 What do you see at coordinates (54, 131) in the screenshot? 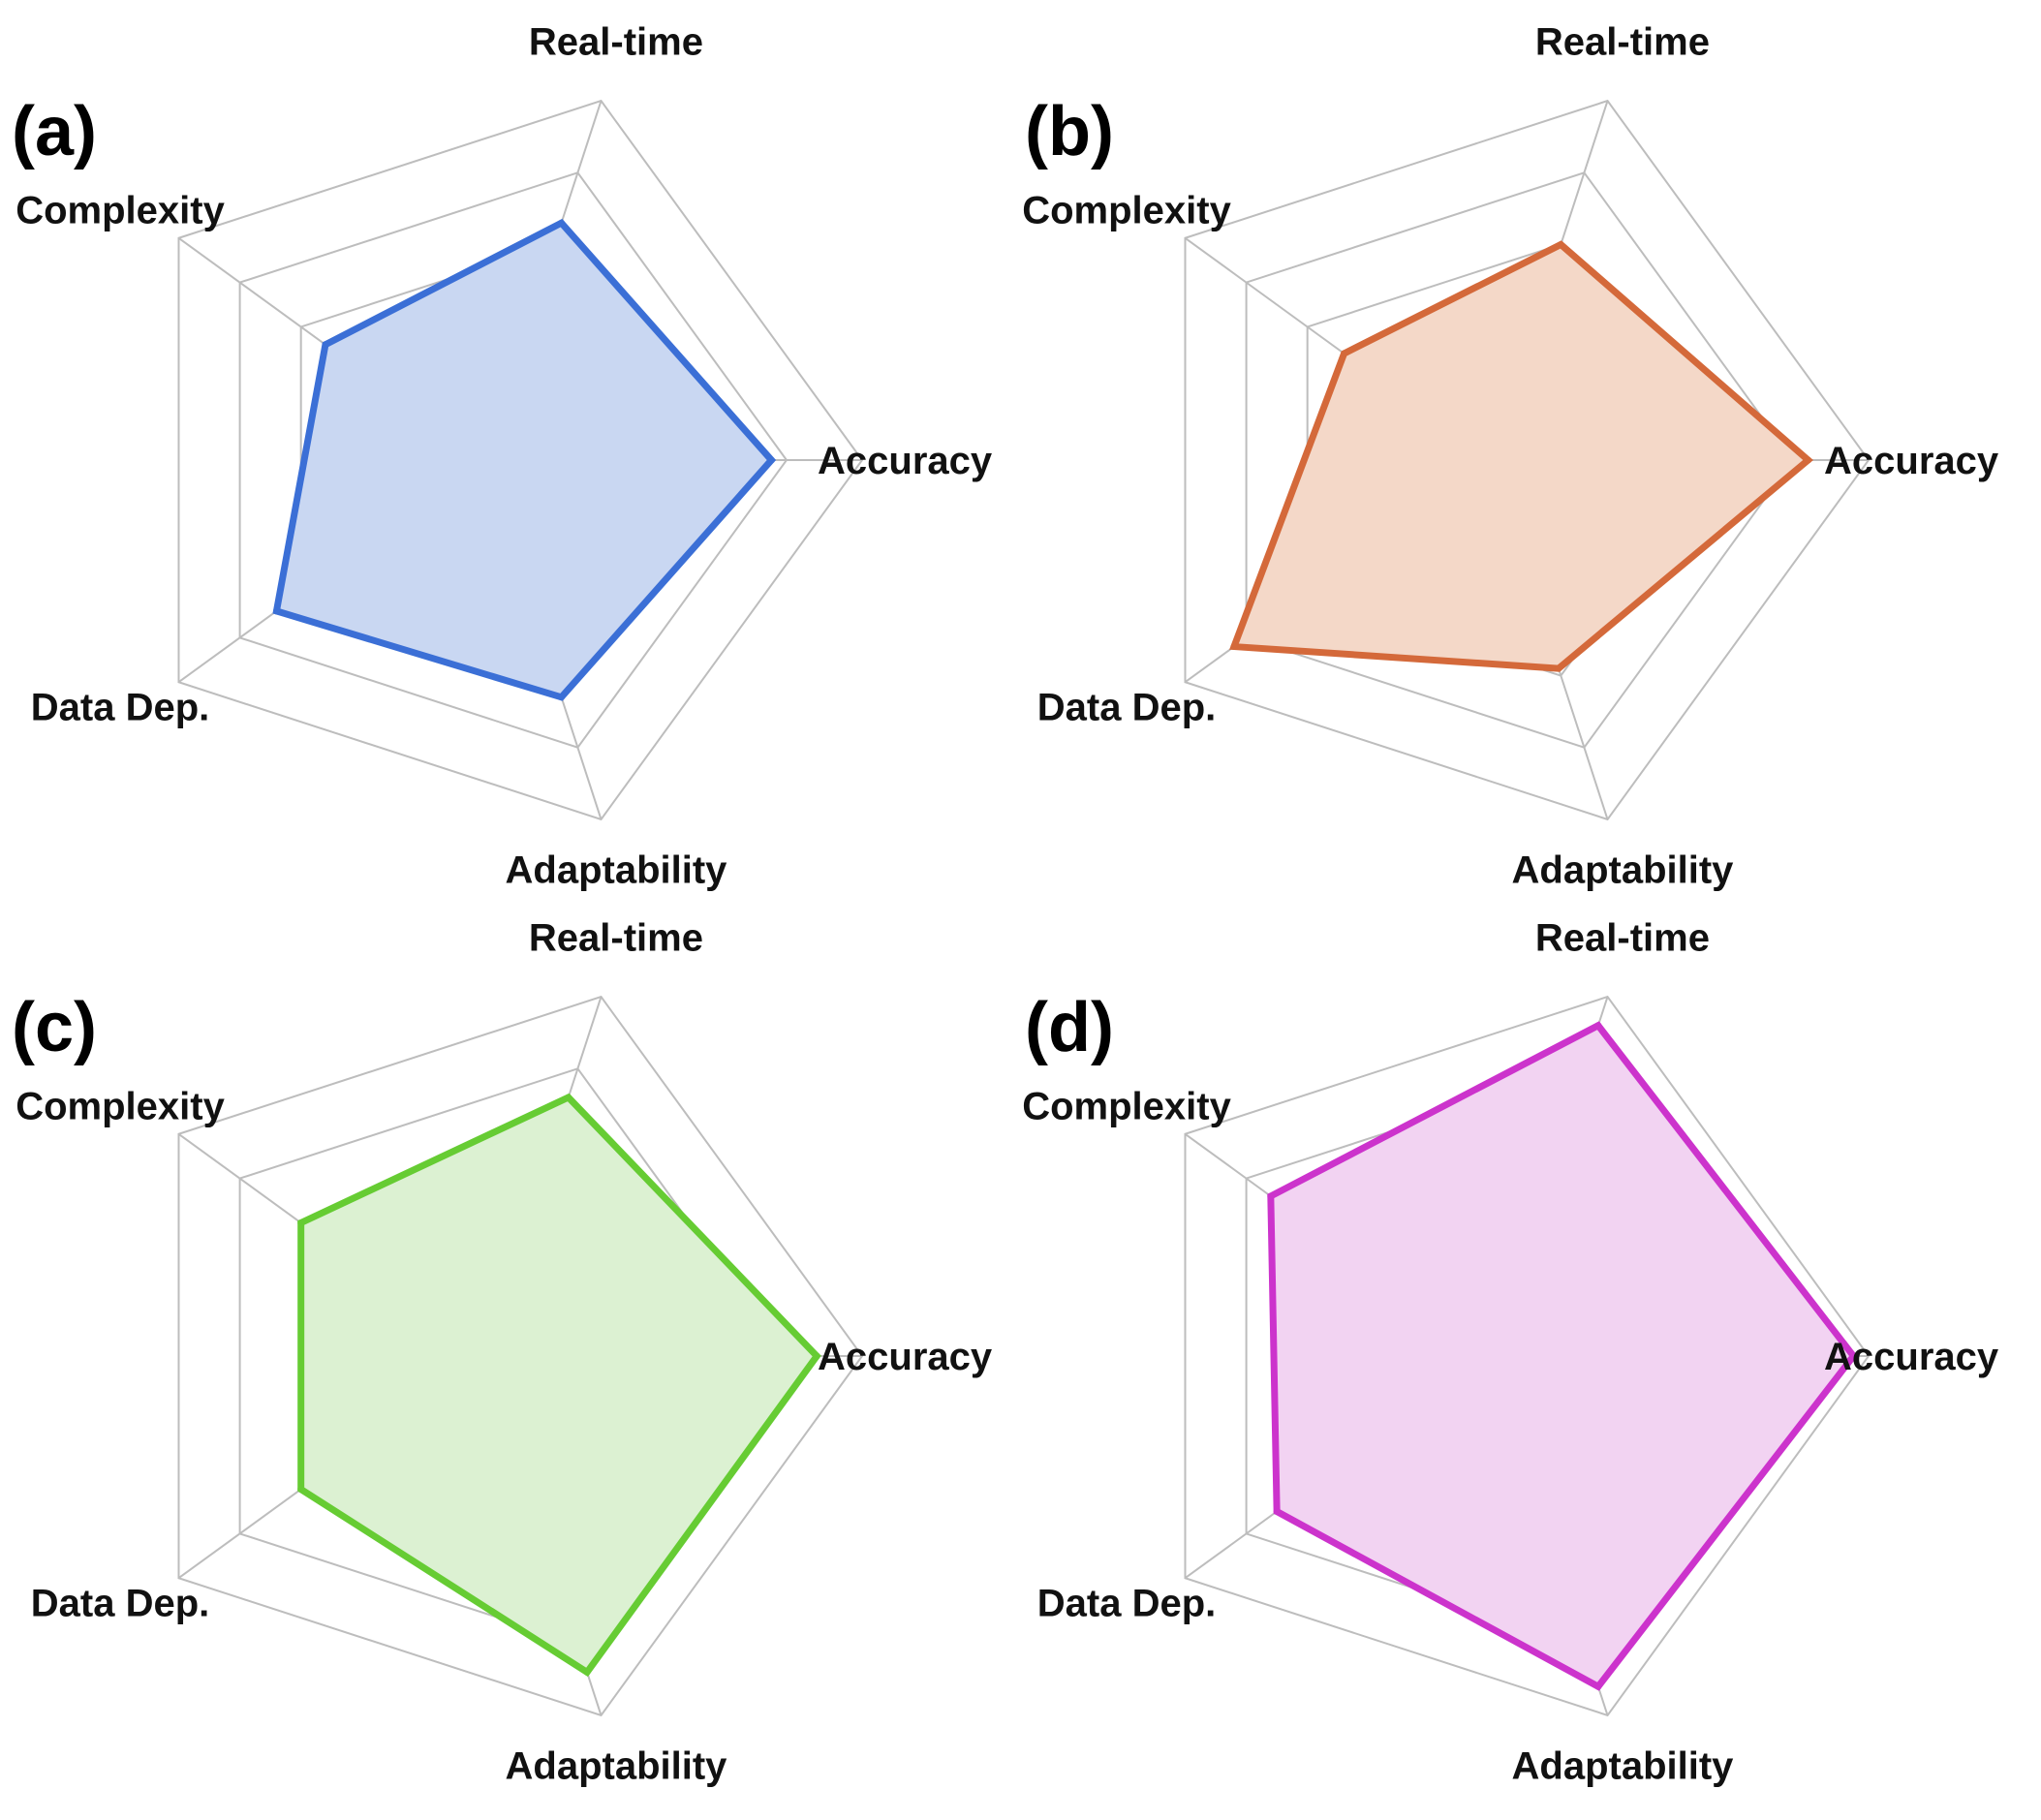
I see `panel-letter: (a)` at bounding box center [54, 131].